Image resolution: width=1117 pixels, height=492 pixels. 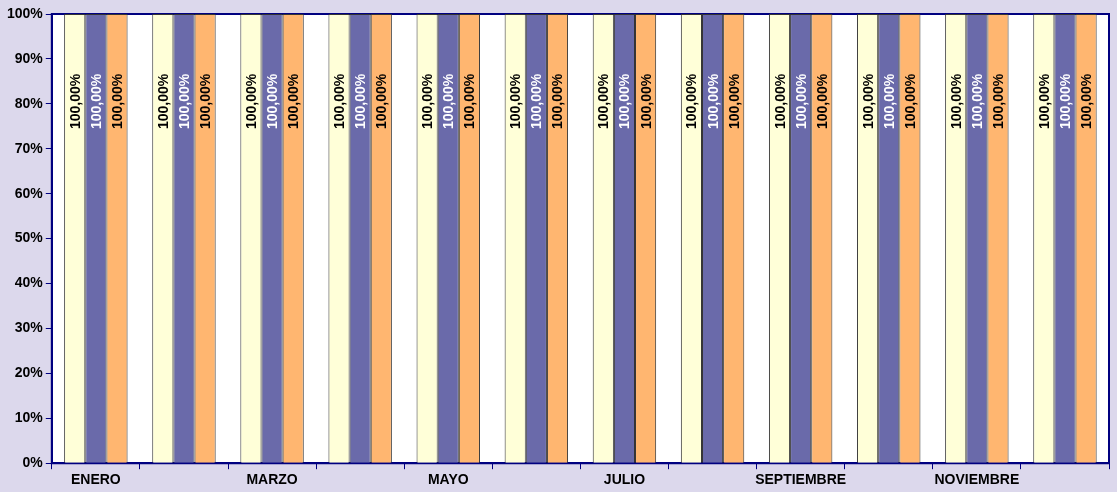 What do you see at coordinates (29, 372) in the screenshot?
I see `y-tick-label: 20%` at bounding box center [29, 372].